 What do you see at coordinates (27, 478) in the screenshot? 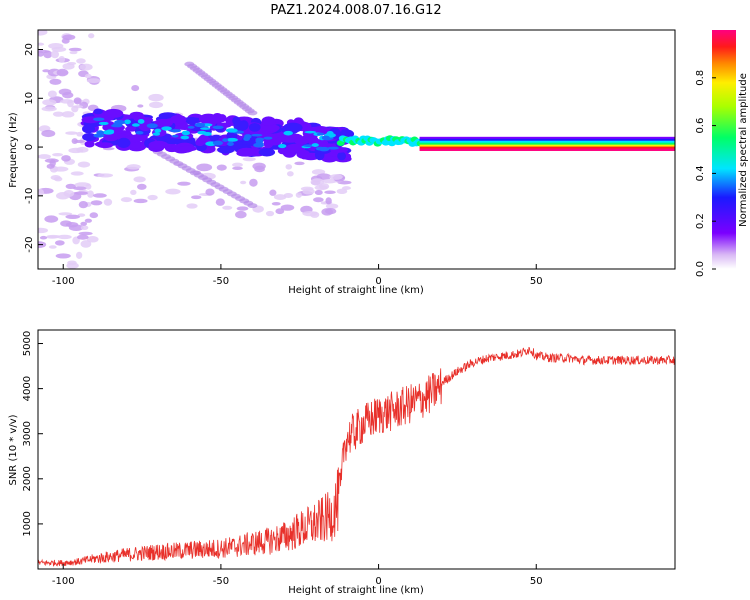
I see `snr-y-tick-label: 2000` at bounding box center [27, 478].